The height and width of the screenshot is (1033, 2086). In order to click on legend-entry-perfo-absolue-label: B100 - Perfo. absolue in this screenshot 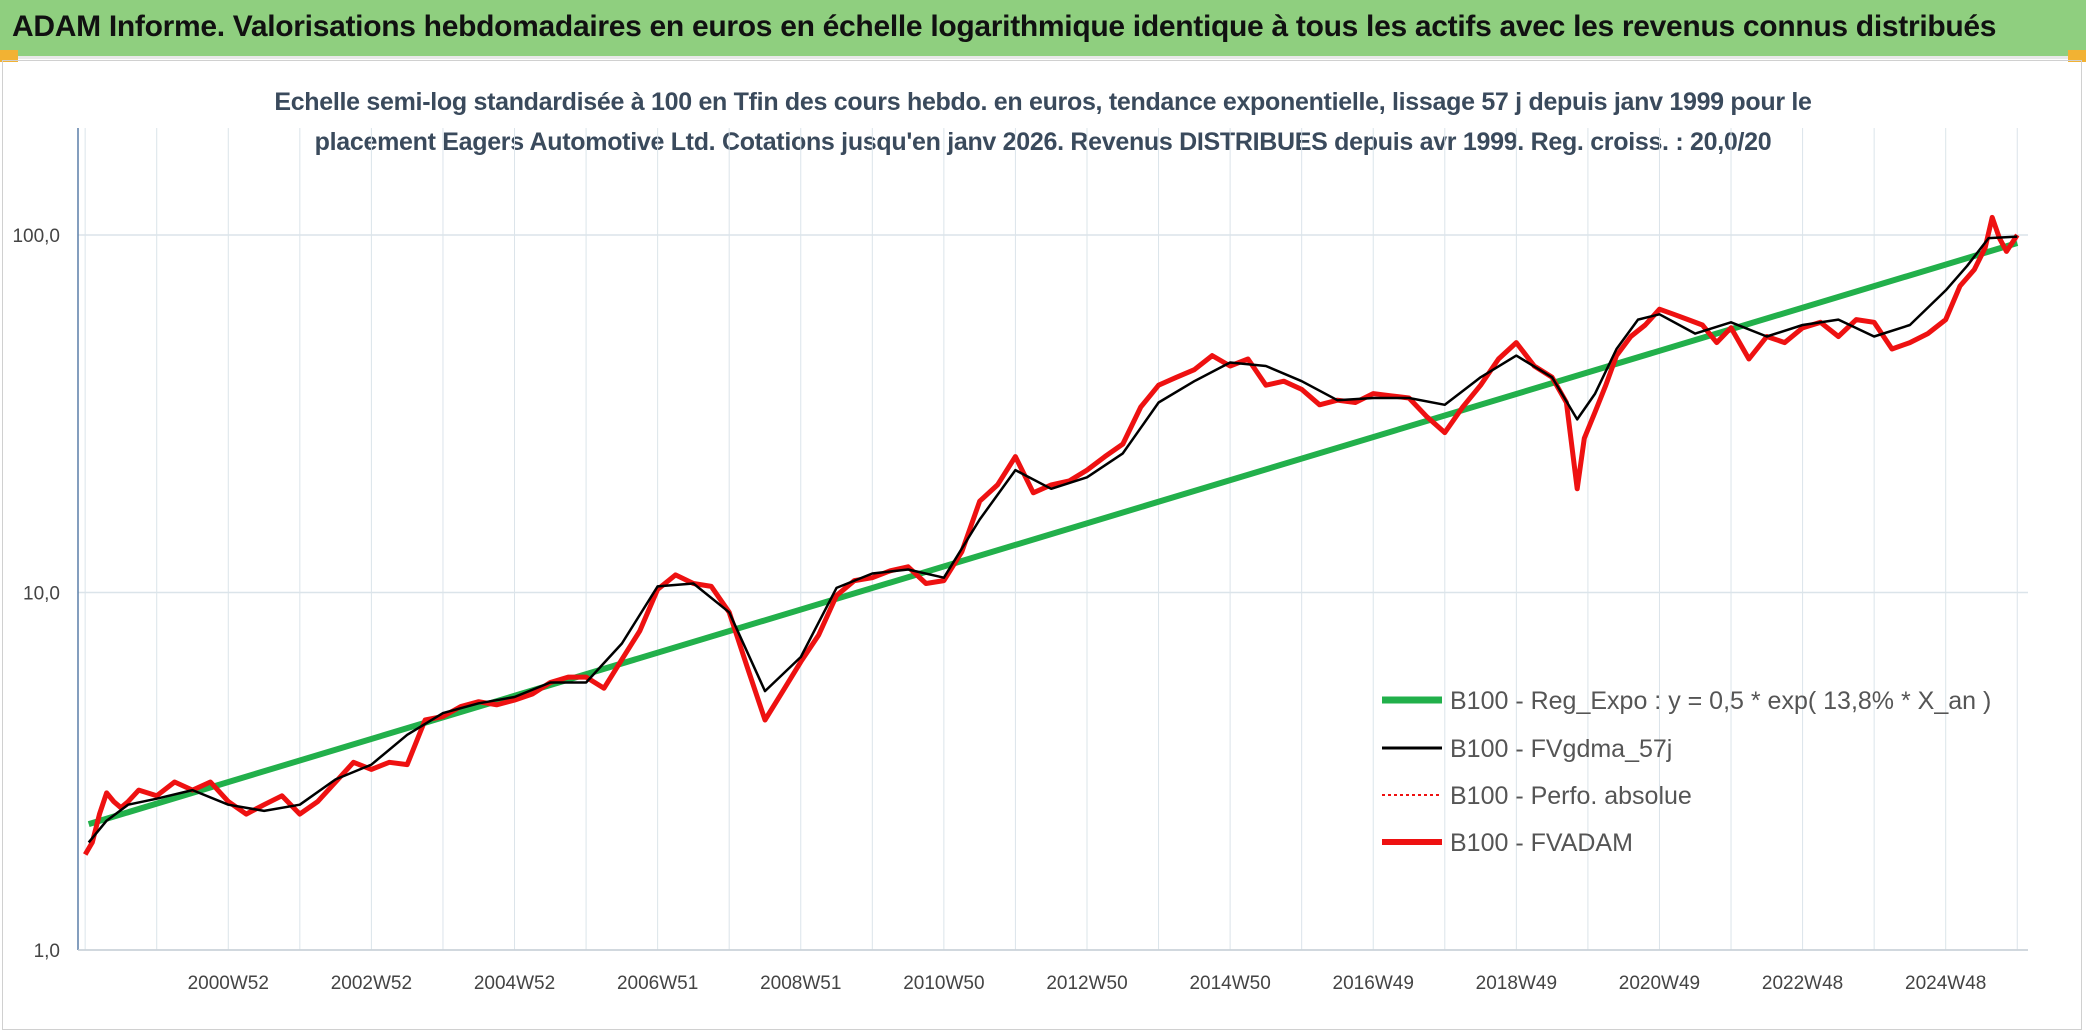, I will do `click(1571, 796)`.